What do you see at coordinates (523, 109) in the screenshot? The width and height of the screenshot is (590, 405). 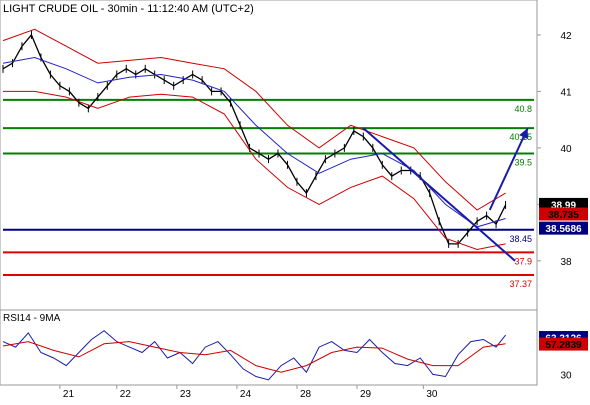 I see `level-label: 40.8` at bounding box center [523, 109].